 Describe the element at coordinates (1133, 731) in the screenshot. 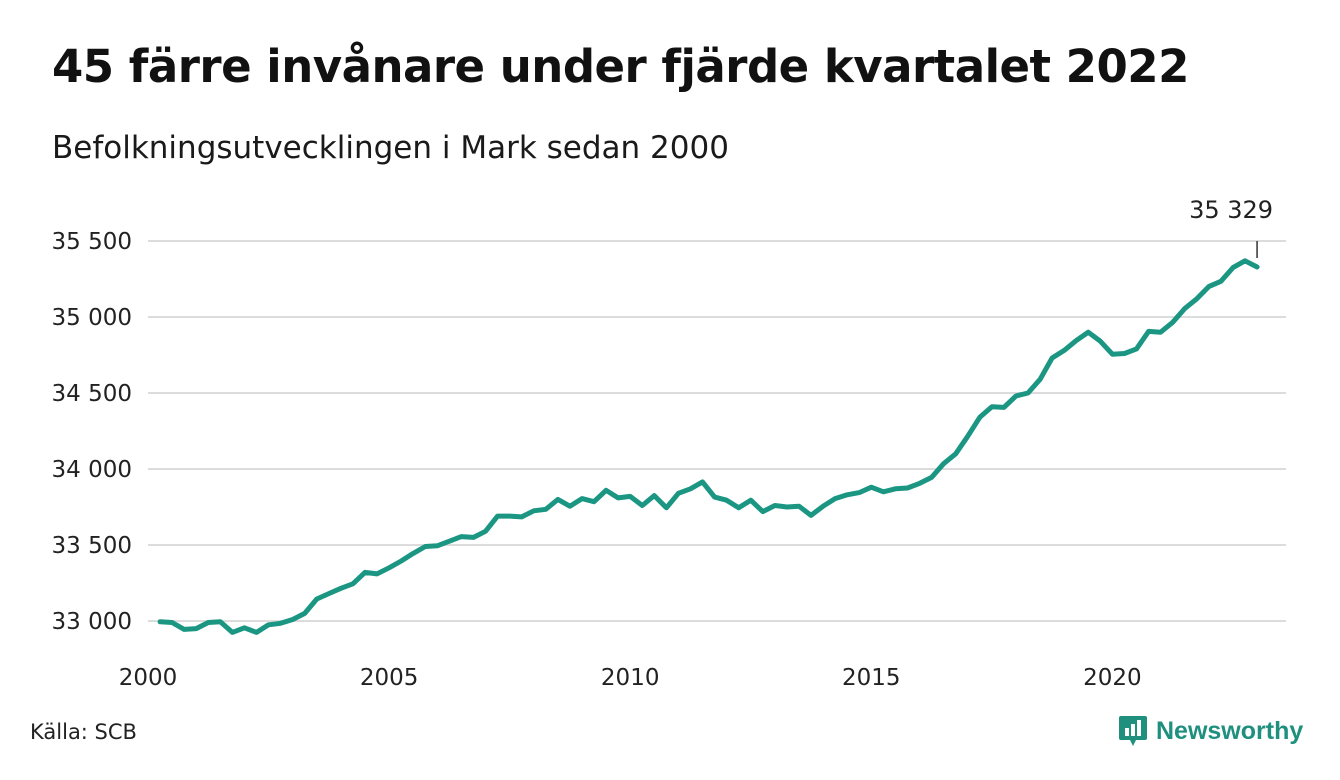

I see `newsworthy-logo-icon` at that location.